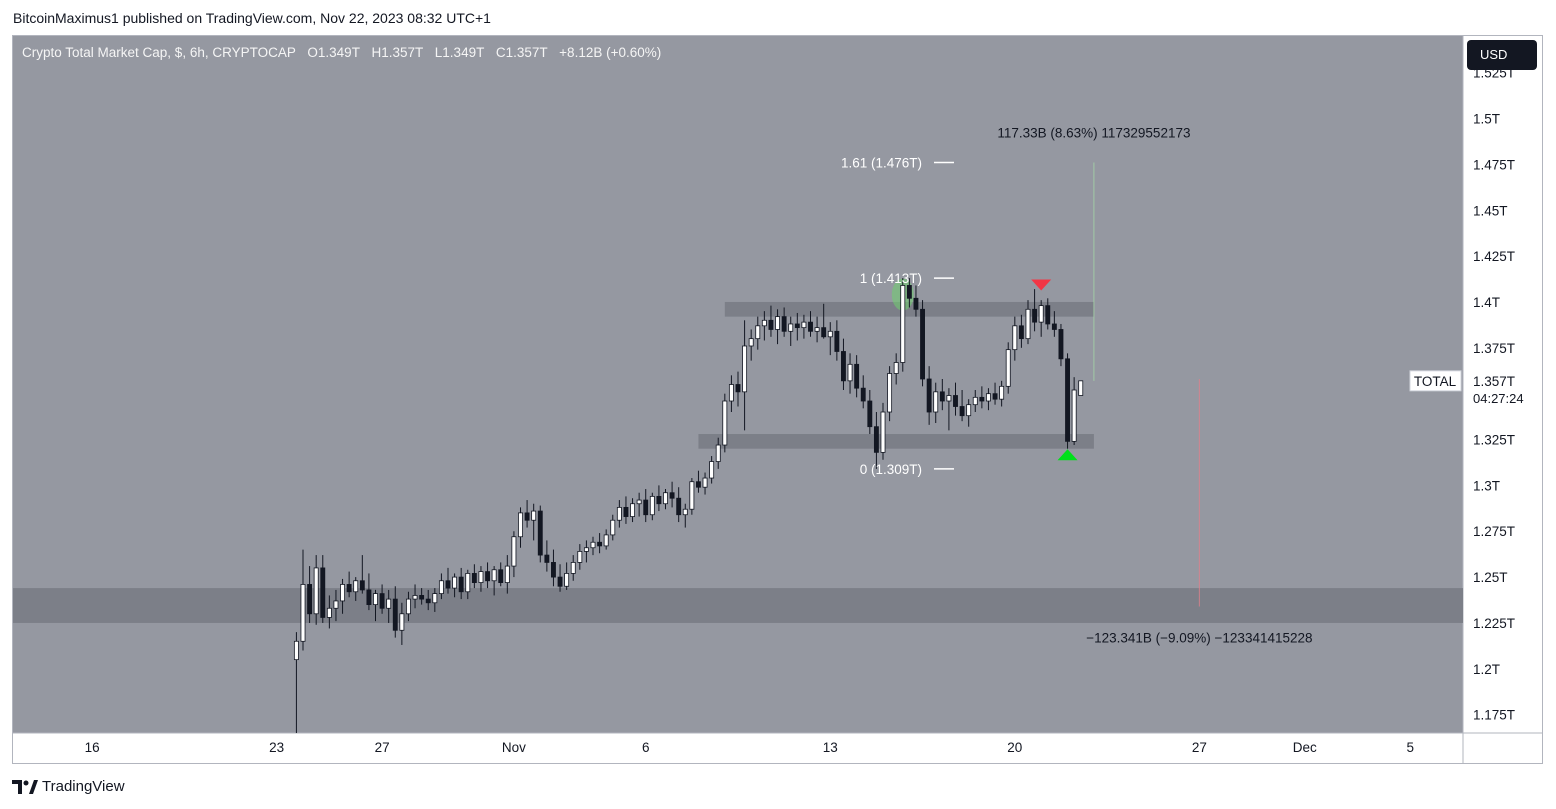 Image resolution: width=1556 pixels, height=809 pixels. What do you see at coordinates (1502, 55) in the screenshot?
I see `currency-button: USD` at bounding box center [1502, 55].